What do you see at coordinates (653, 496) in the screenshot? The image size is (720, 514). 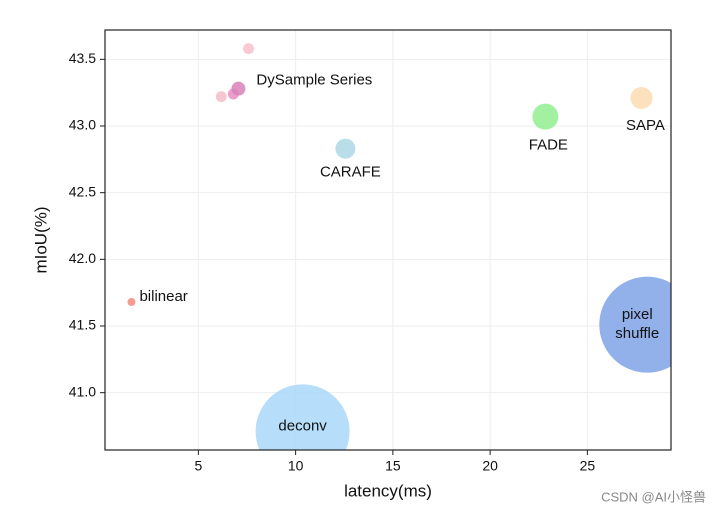 I see `watermark: CSDN @AI小怪兽` at bounding box center [653, 496].